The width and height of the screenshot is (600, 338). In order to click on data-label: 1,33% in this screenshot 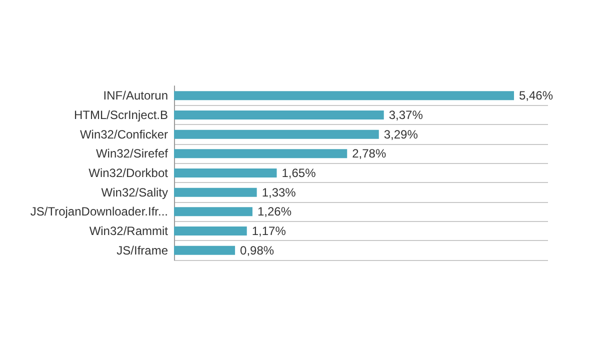, I will do `click(279, 192)`.